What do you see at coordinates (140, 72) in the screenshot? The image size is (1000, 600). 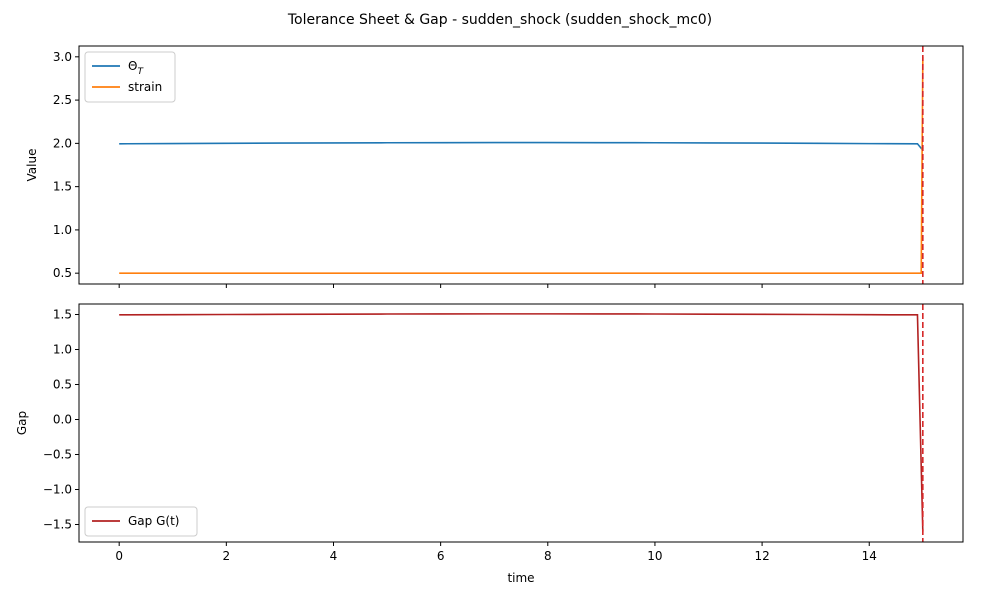 I see `legend-label-subscript: T` at bounding box center [140, 72].